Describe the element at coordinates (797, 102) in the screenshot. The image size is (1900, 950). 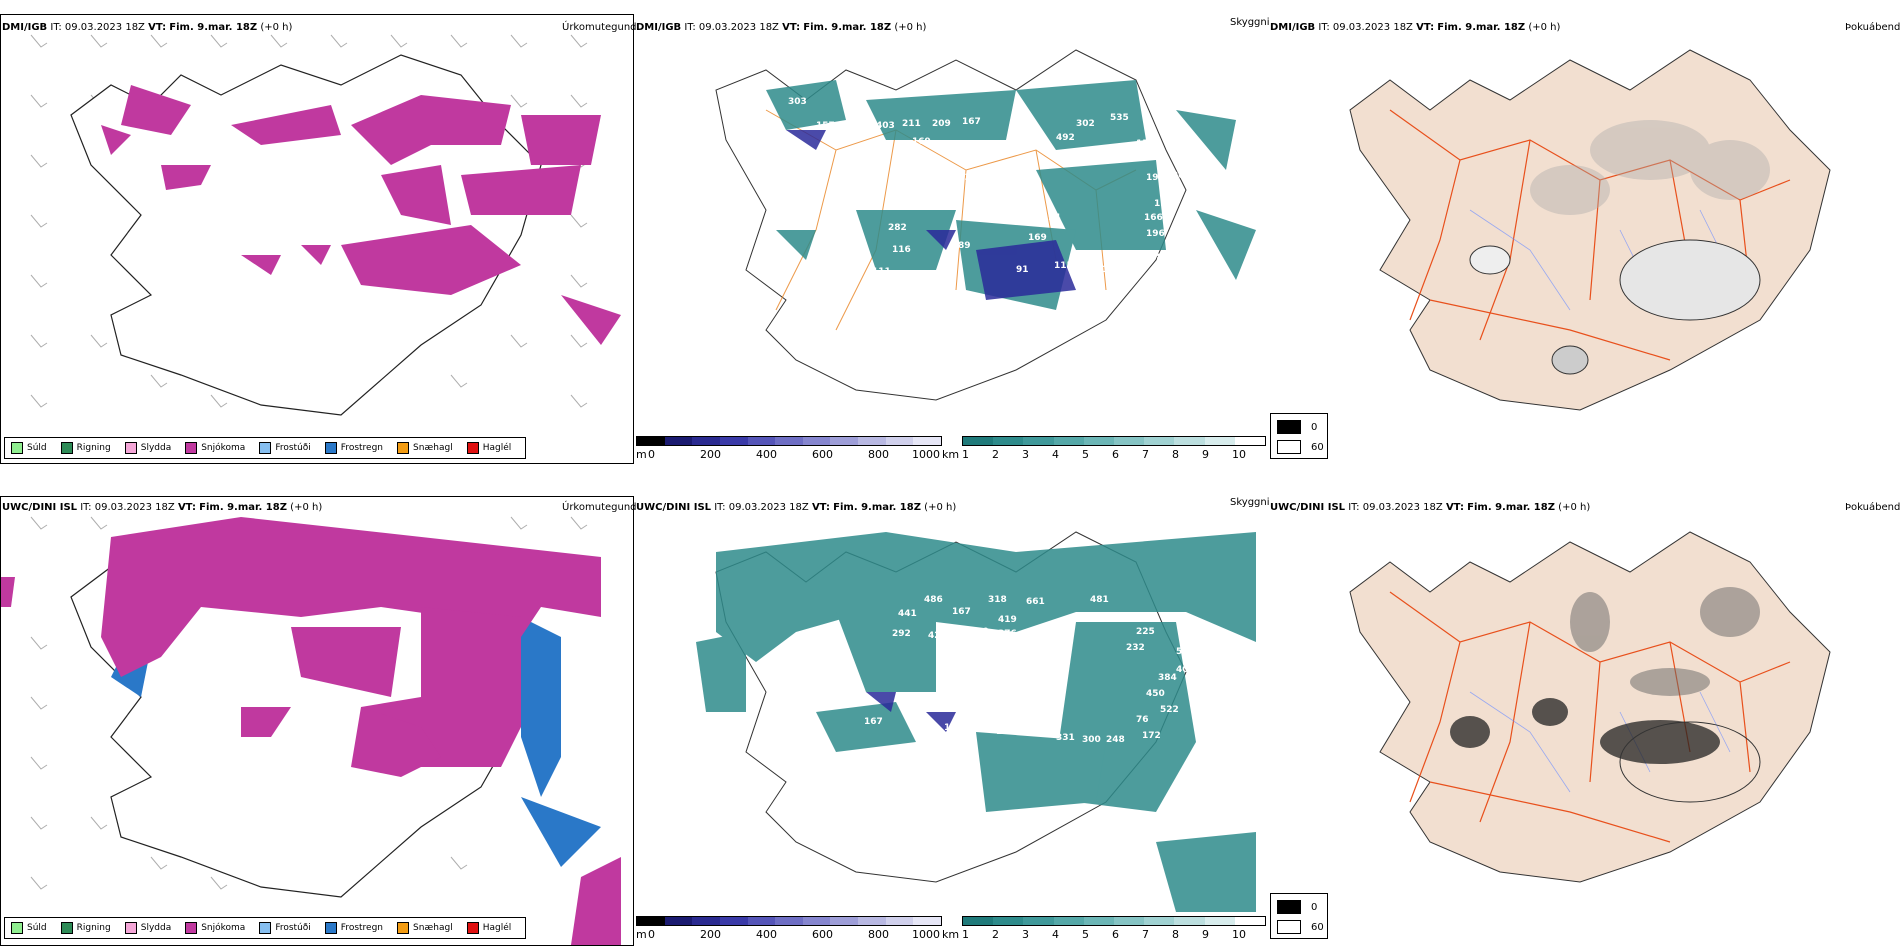
I see `cloud-label: 303` at that location.